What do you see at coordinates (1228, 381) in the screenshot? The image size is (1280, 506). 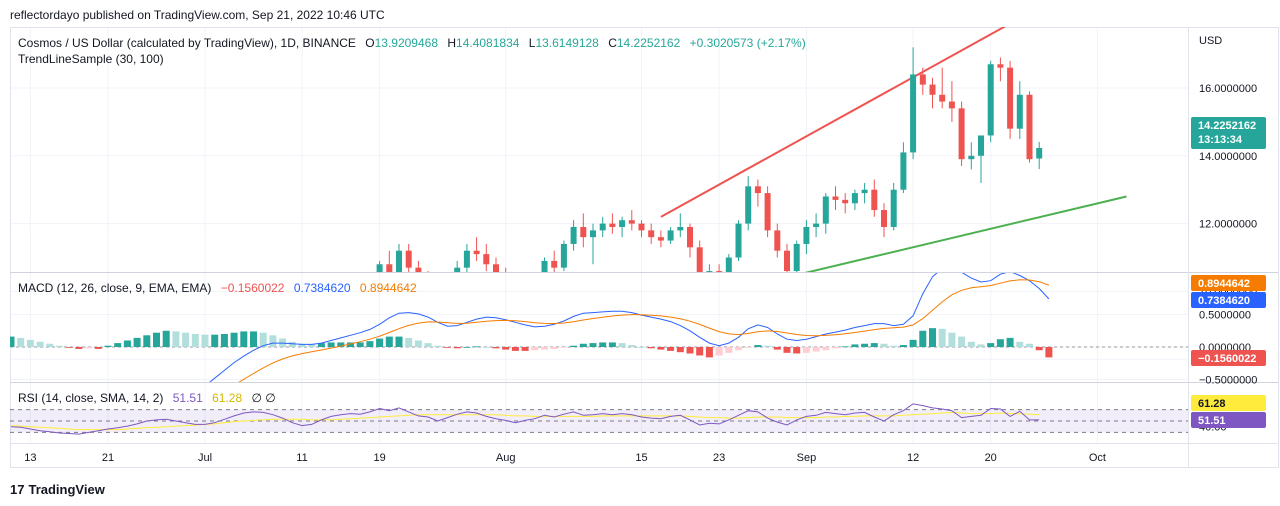 I see `macd-tick-label: −0.5000000` at bounding box center [1228, 381].